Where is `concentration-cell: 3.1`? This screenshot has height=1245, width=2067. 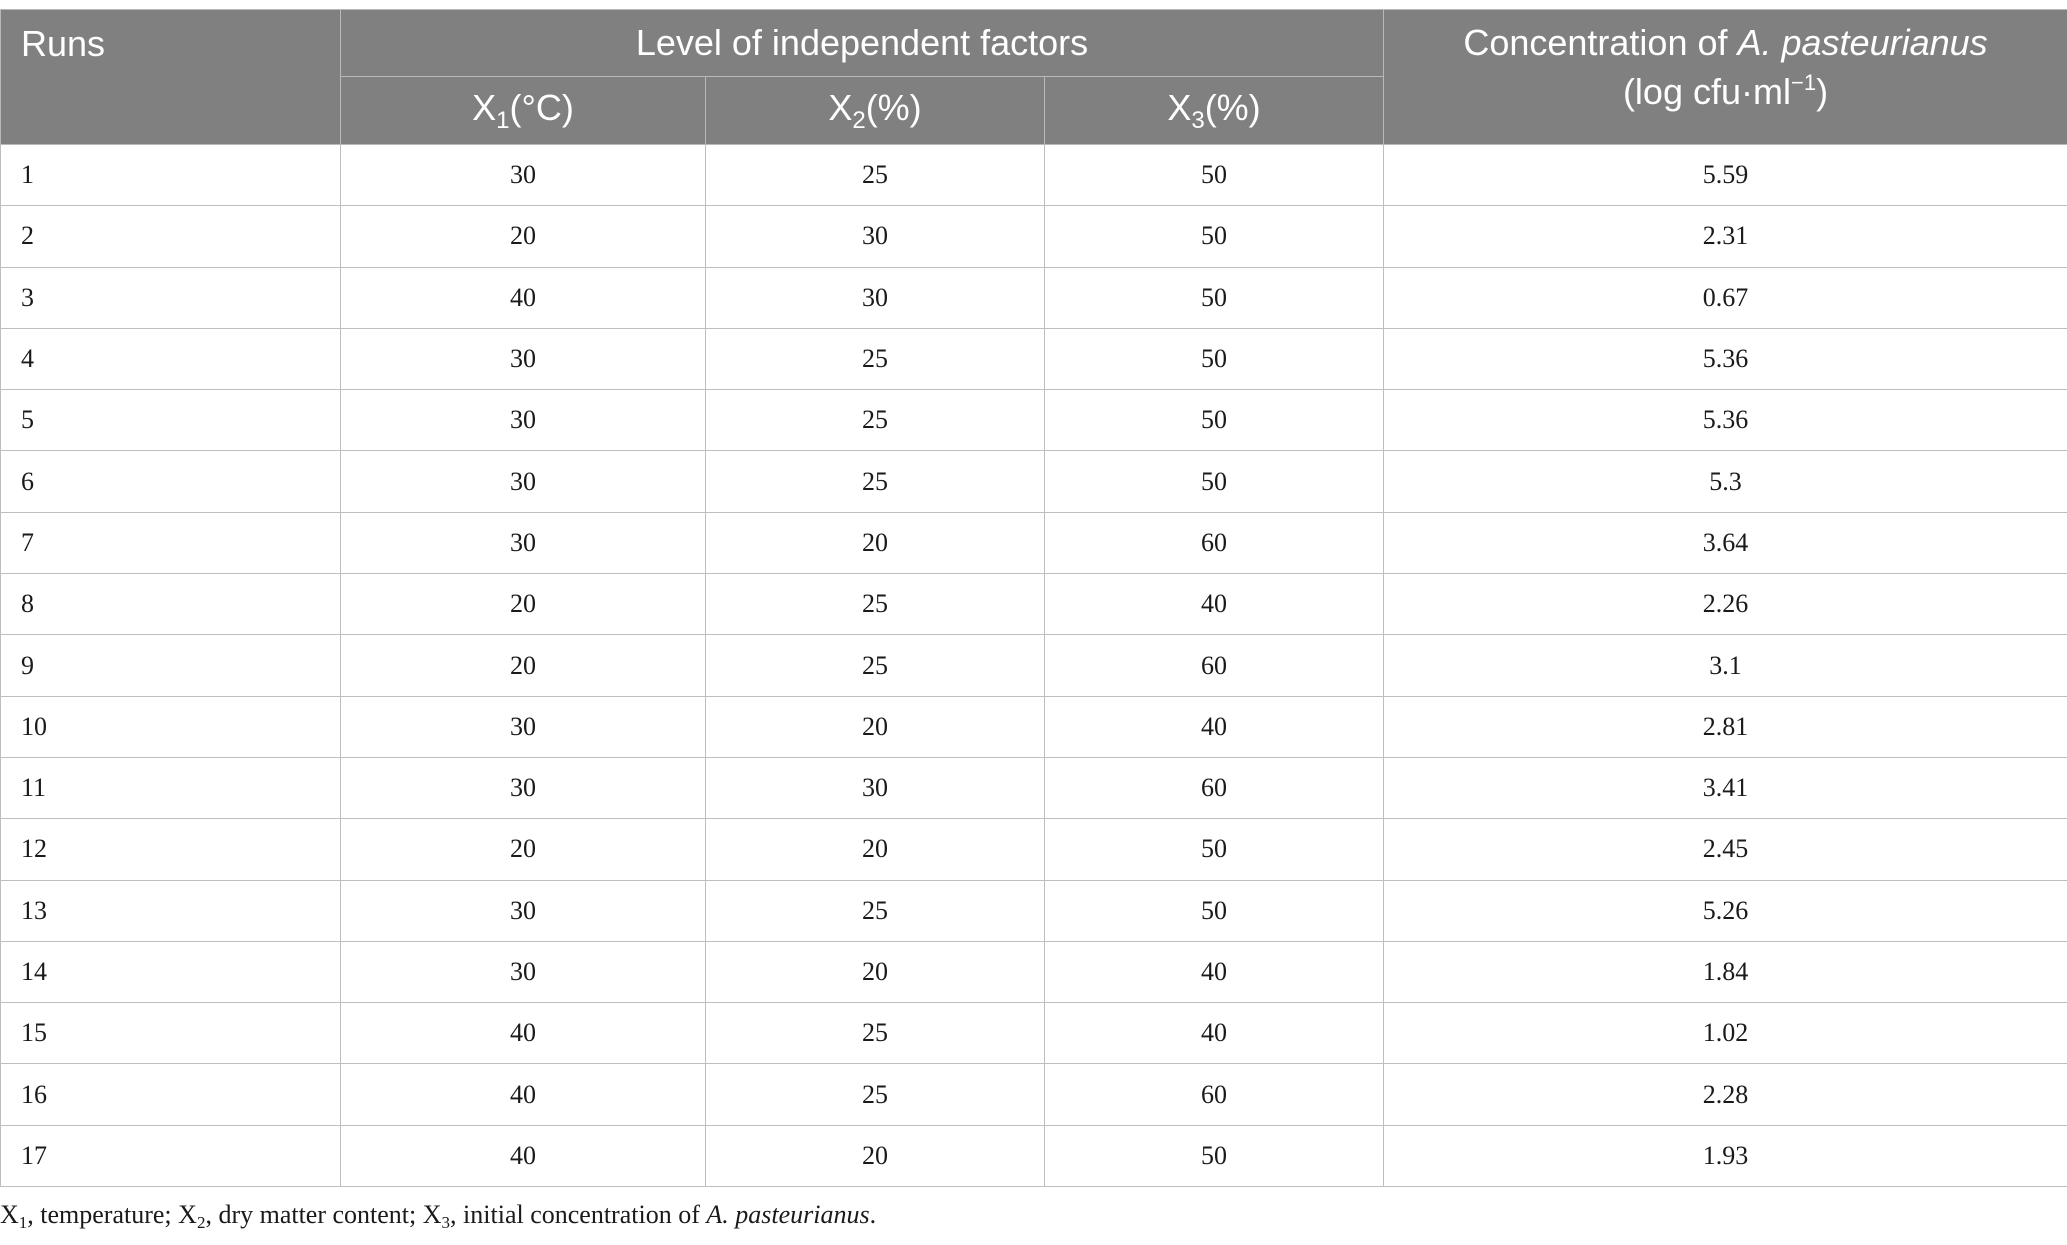 concentration-cell: 3.1 is located at coordinates (1725, 665).